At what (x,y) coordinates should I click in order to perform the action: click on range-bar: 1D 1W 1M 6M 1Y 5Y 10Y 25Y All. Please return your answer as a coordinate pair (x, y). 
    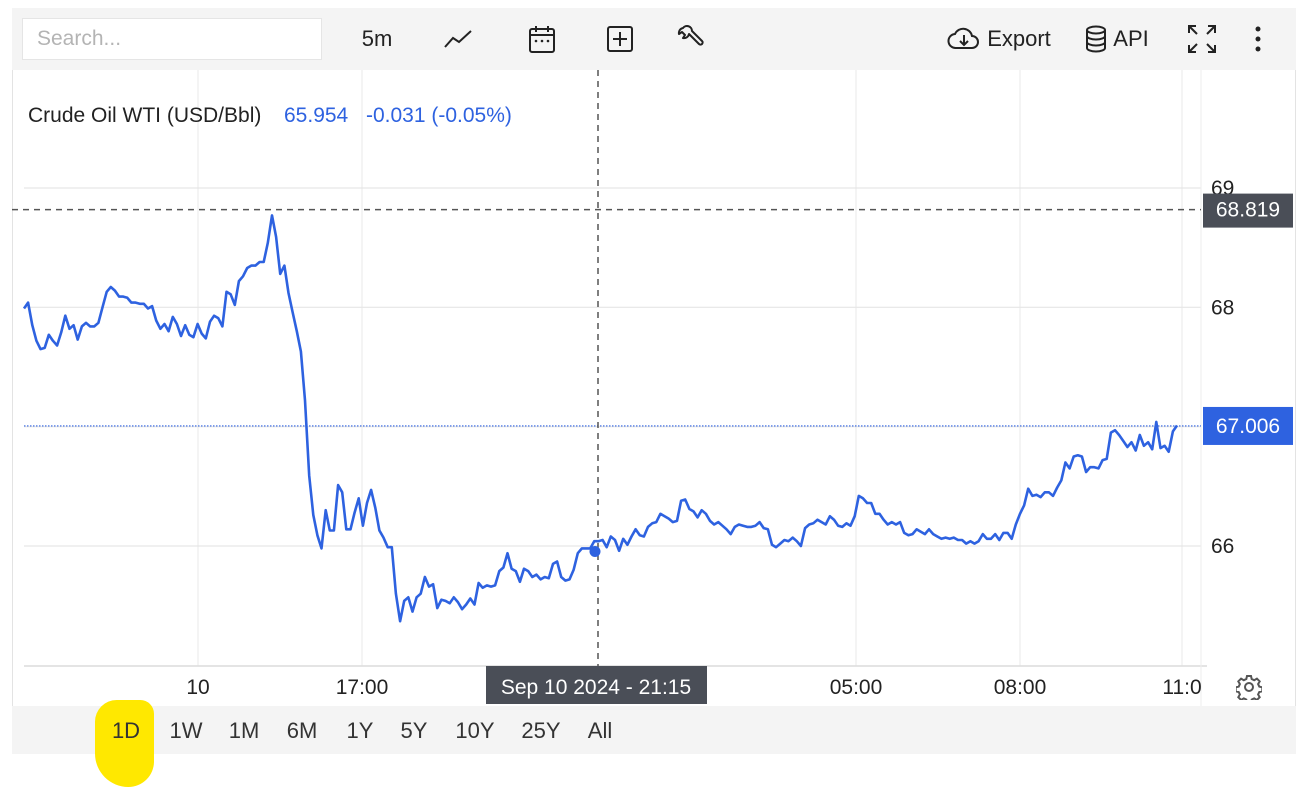
    Looking at the image, I should click on (654, 730).